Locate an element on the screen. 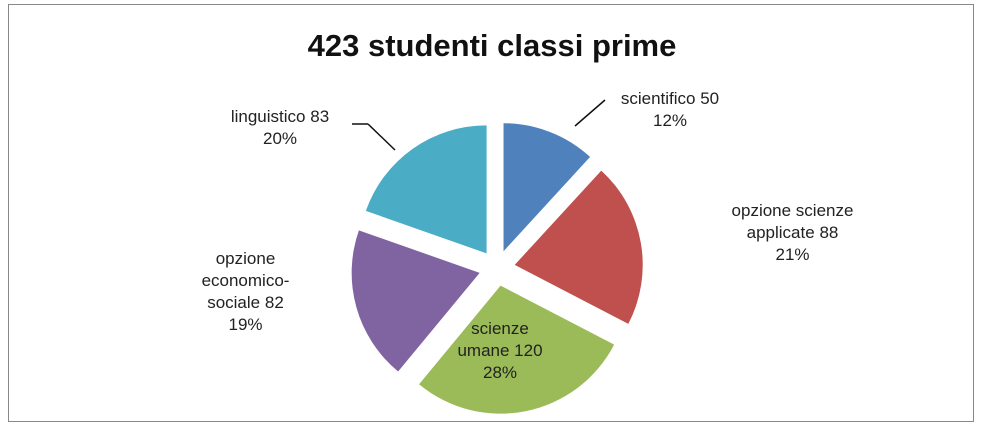 The image size is (984, 427). slice-label: opzione economico-sociale 82 19% is located at coordinates (245, 292).